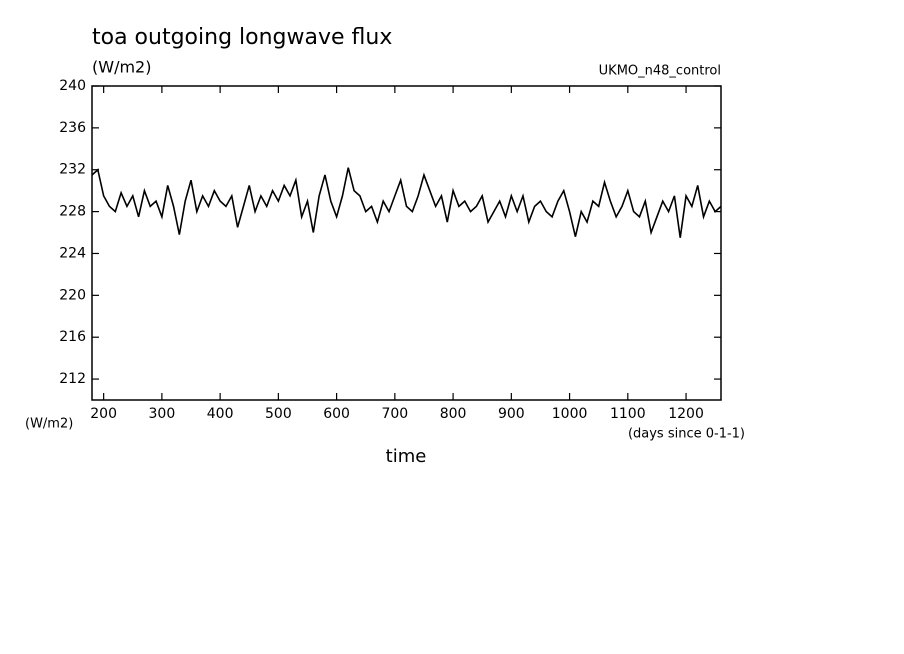 Image resolution: width=904 pixels, height=654 pixels. I want to click on x-tick-label: 1000, so click(570, 414).